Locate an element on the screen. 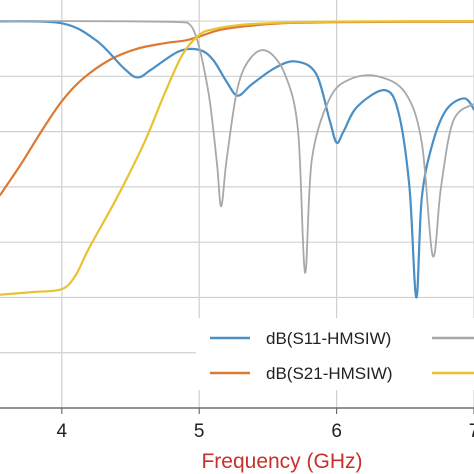 The height and width of the screenshot is (474, 474). legend: dB(S11-HMSIW) dB(S21-HMSIW) is located at coordinates (335, 354).